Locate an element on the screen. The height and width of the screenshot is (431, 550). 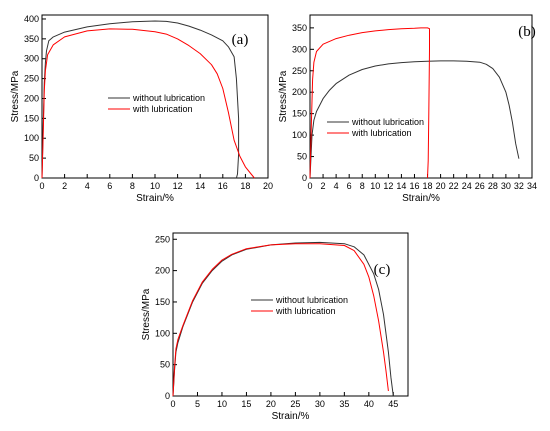
x-tick-label: 28 is located at coordinates (493, 186).